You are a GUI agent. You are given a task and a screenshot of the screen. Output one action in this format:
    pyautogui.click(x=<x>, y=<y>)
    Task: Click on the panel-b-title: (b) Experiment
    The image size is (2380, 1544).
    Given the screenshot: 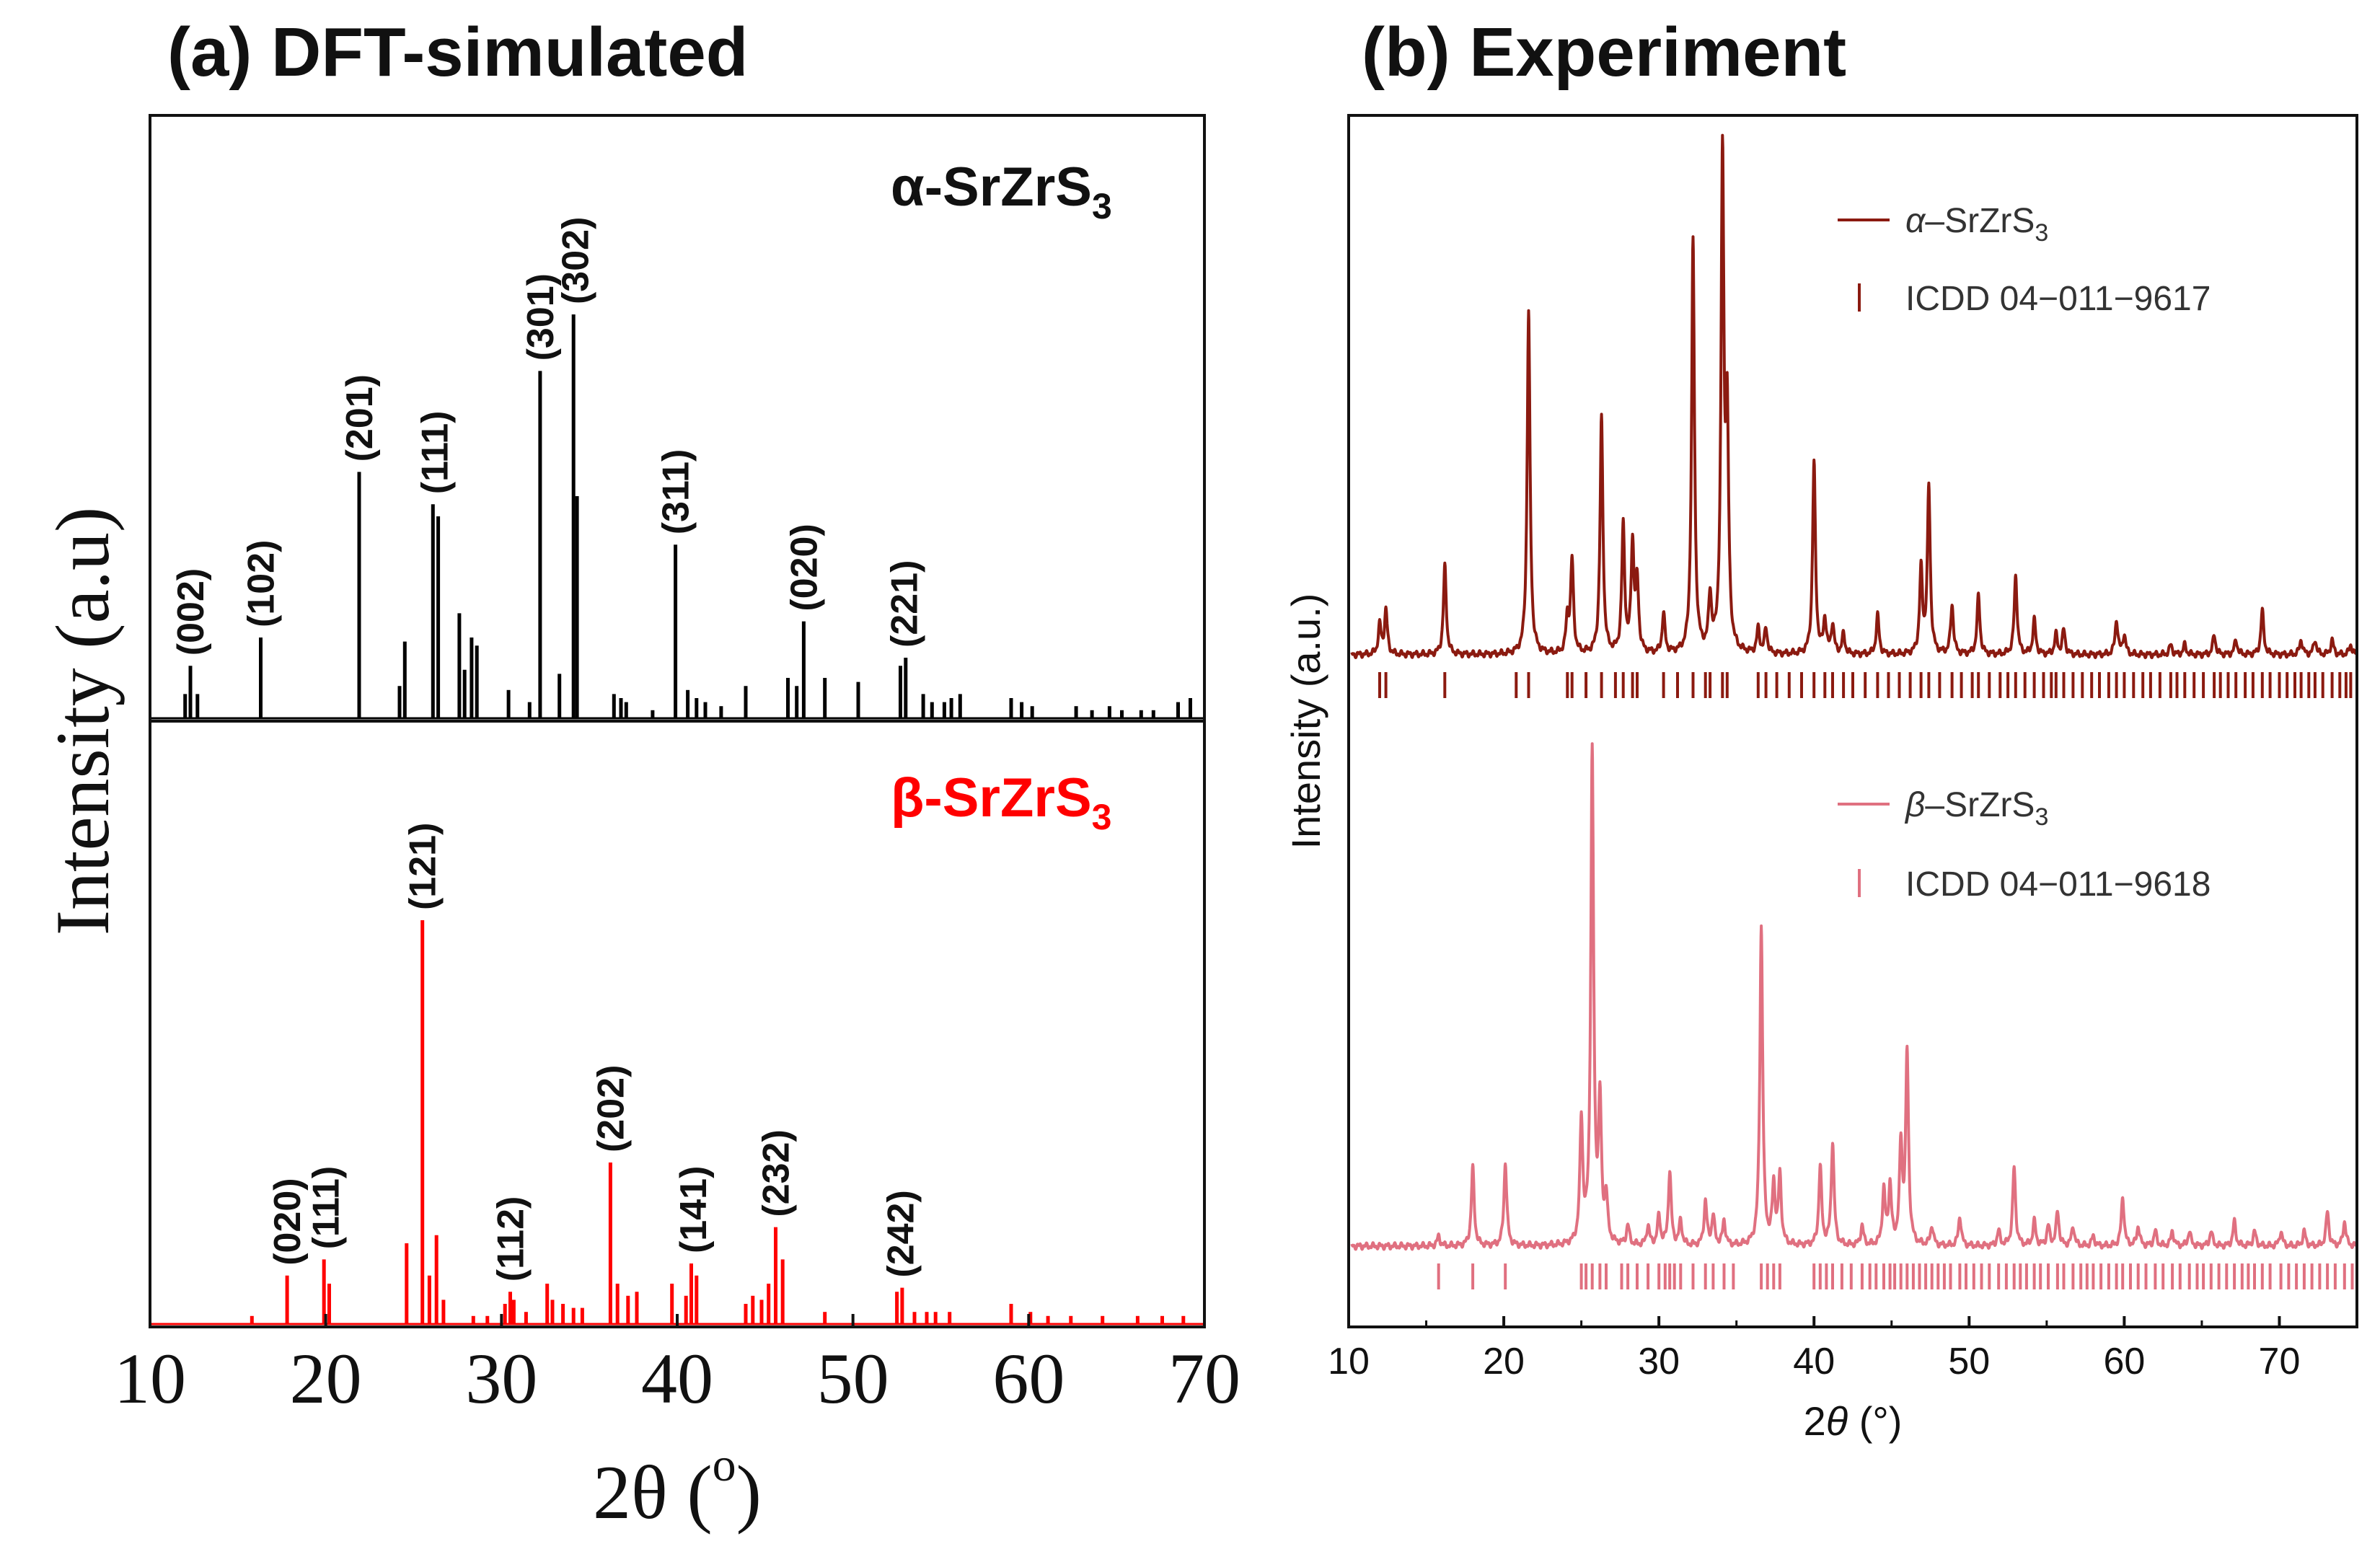 What is the action you would take?
    pyautogui.click(x=1604, y=53)
    